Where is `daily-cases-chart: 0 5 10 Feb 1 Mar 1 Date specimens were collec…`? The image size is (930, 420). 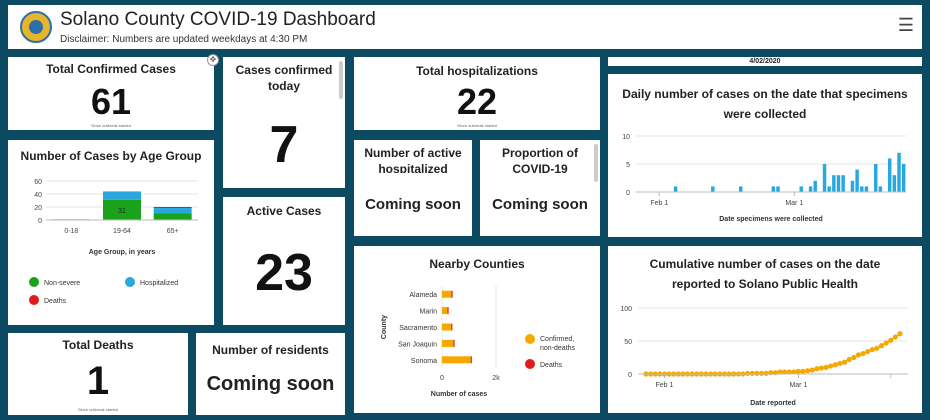
daily-cases-chart: 0 5 10 Feb 1 Mar 1 Date specimens were collec… is located at coordinates (764, 178).